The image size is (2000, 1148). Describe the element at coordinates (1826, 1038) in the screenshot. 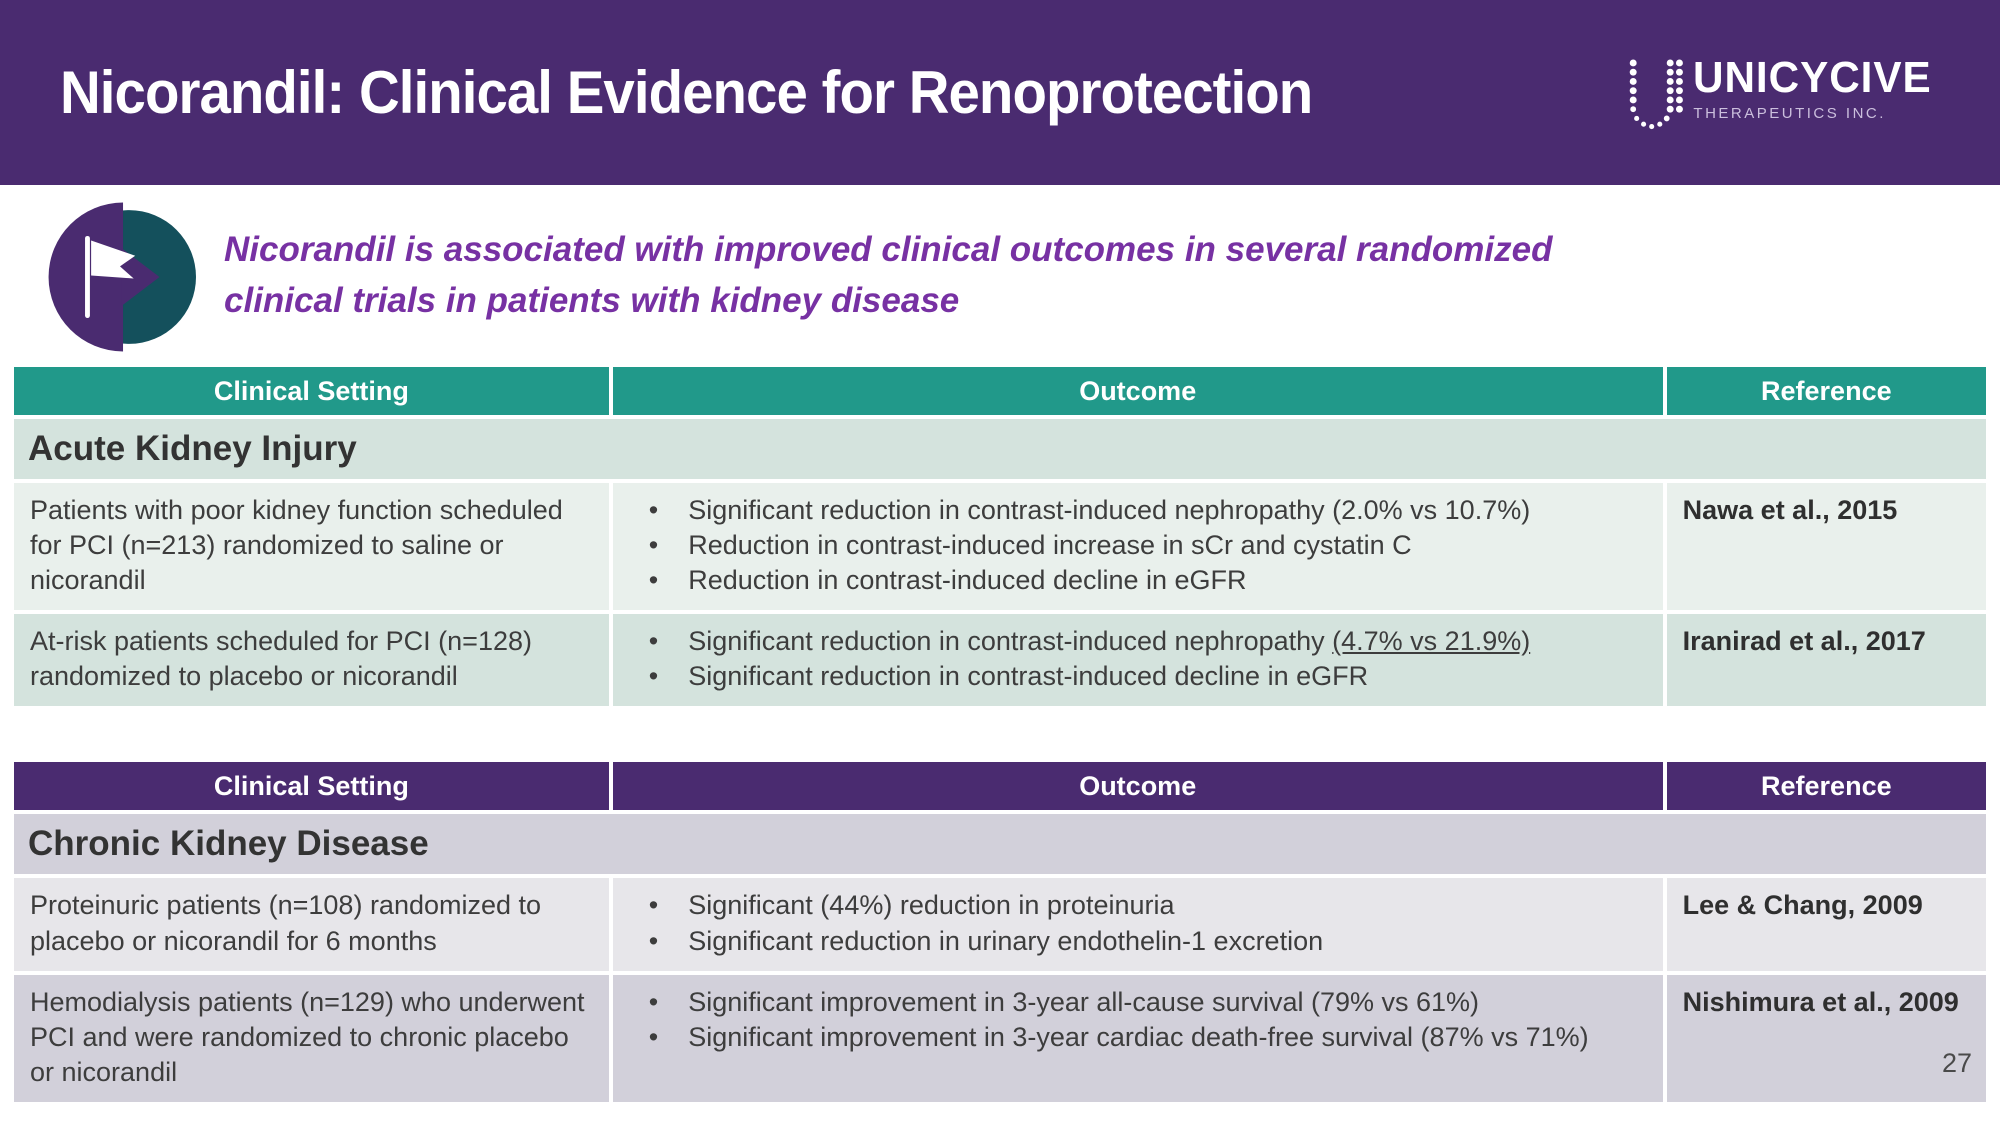

I see `reference-cell: Nishimura et al., 2009` at that location.